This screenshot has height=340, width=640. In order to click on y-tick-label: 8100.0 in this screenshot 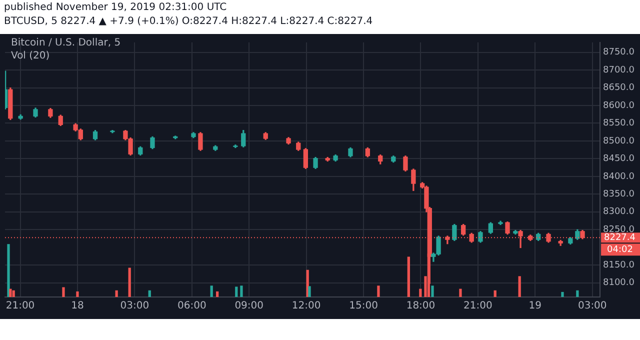, I will do `click(619, 283)`.